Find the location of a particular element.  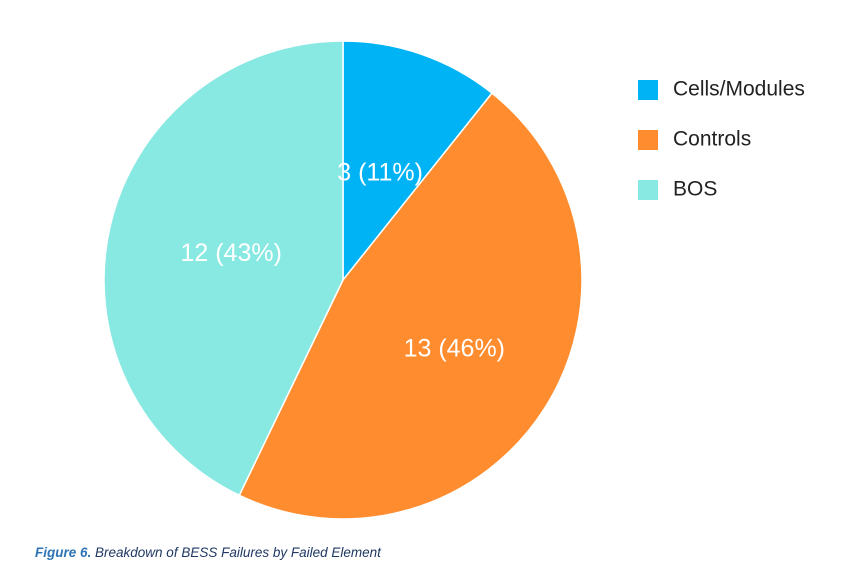

pie-slice-cells-modules is located at coordinates (417, 160).